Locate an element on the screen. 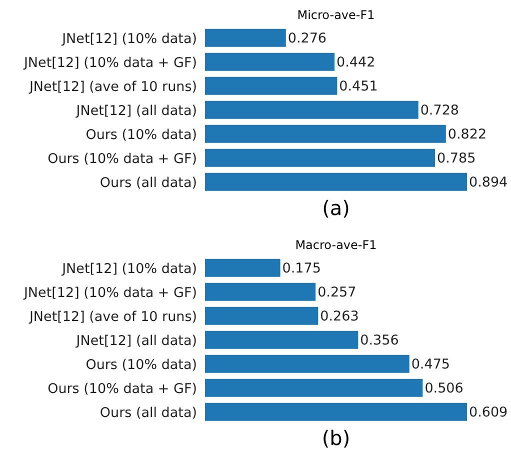 The image size is (511, 461). data-label: 0.175 is located at coordinates (301, 268).